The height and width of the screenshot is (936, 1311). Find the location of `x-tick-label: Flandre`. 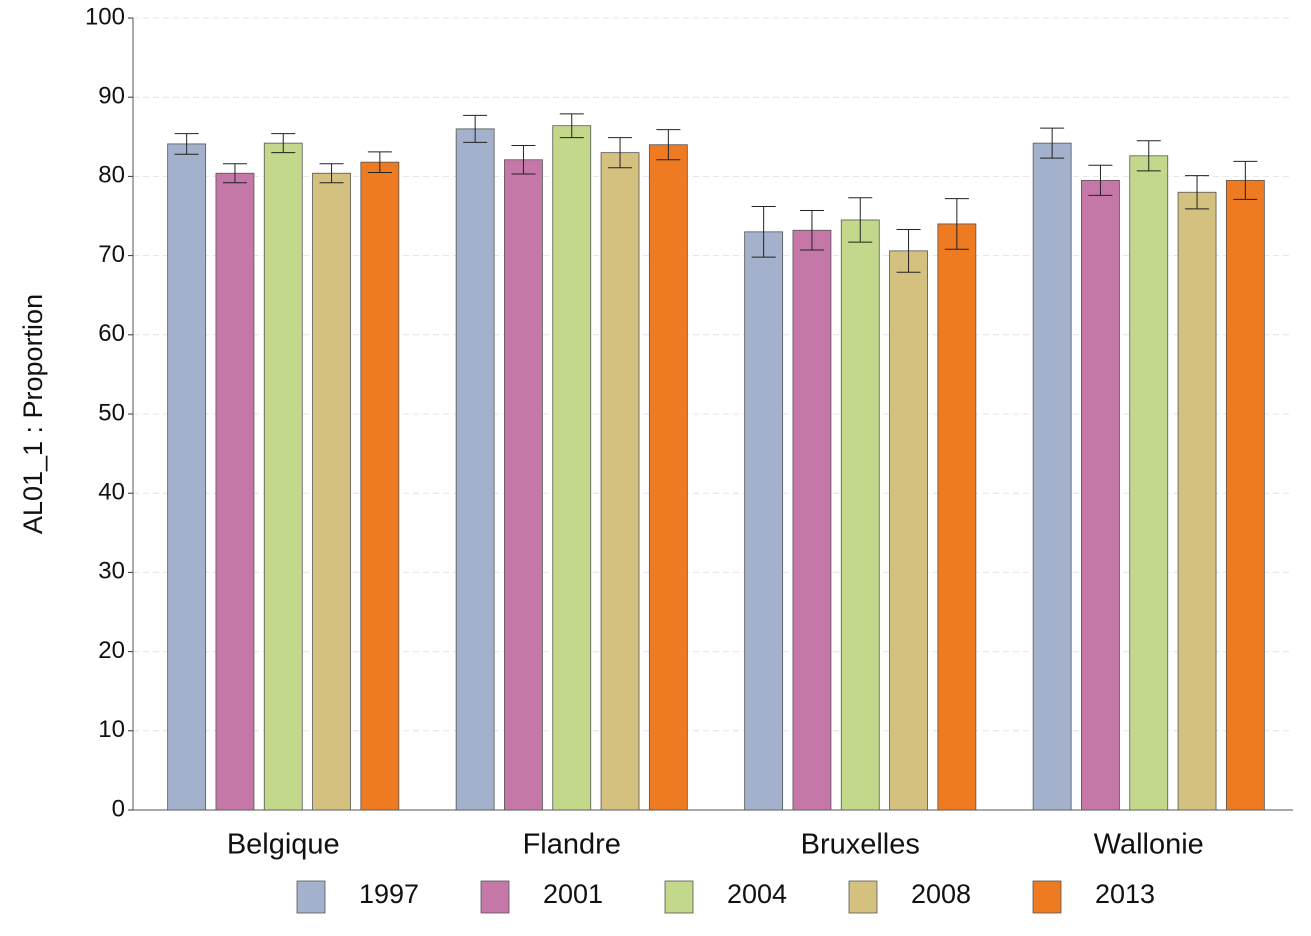

x-tick-label: Flandre is located at coordinates (572, 845).